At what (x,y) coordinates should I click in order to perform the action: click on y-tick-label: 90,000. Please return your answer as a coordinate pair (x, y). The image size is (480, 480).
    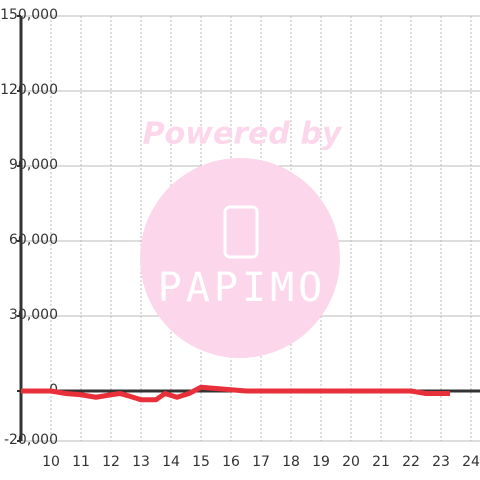
    Looking at the image, I should click on (33, 165).